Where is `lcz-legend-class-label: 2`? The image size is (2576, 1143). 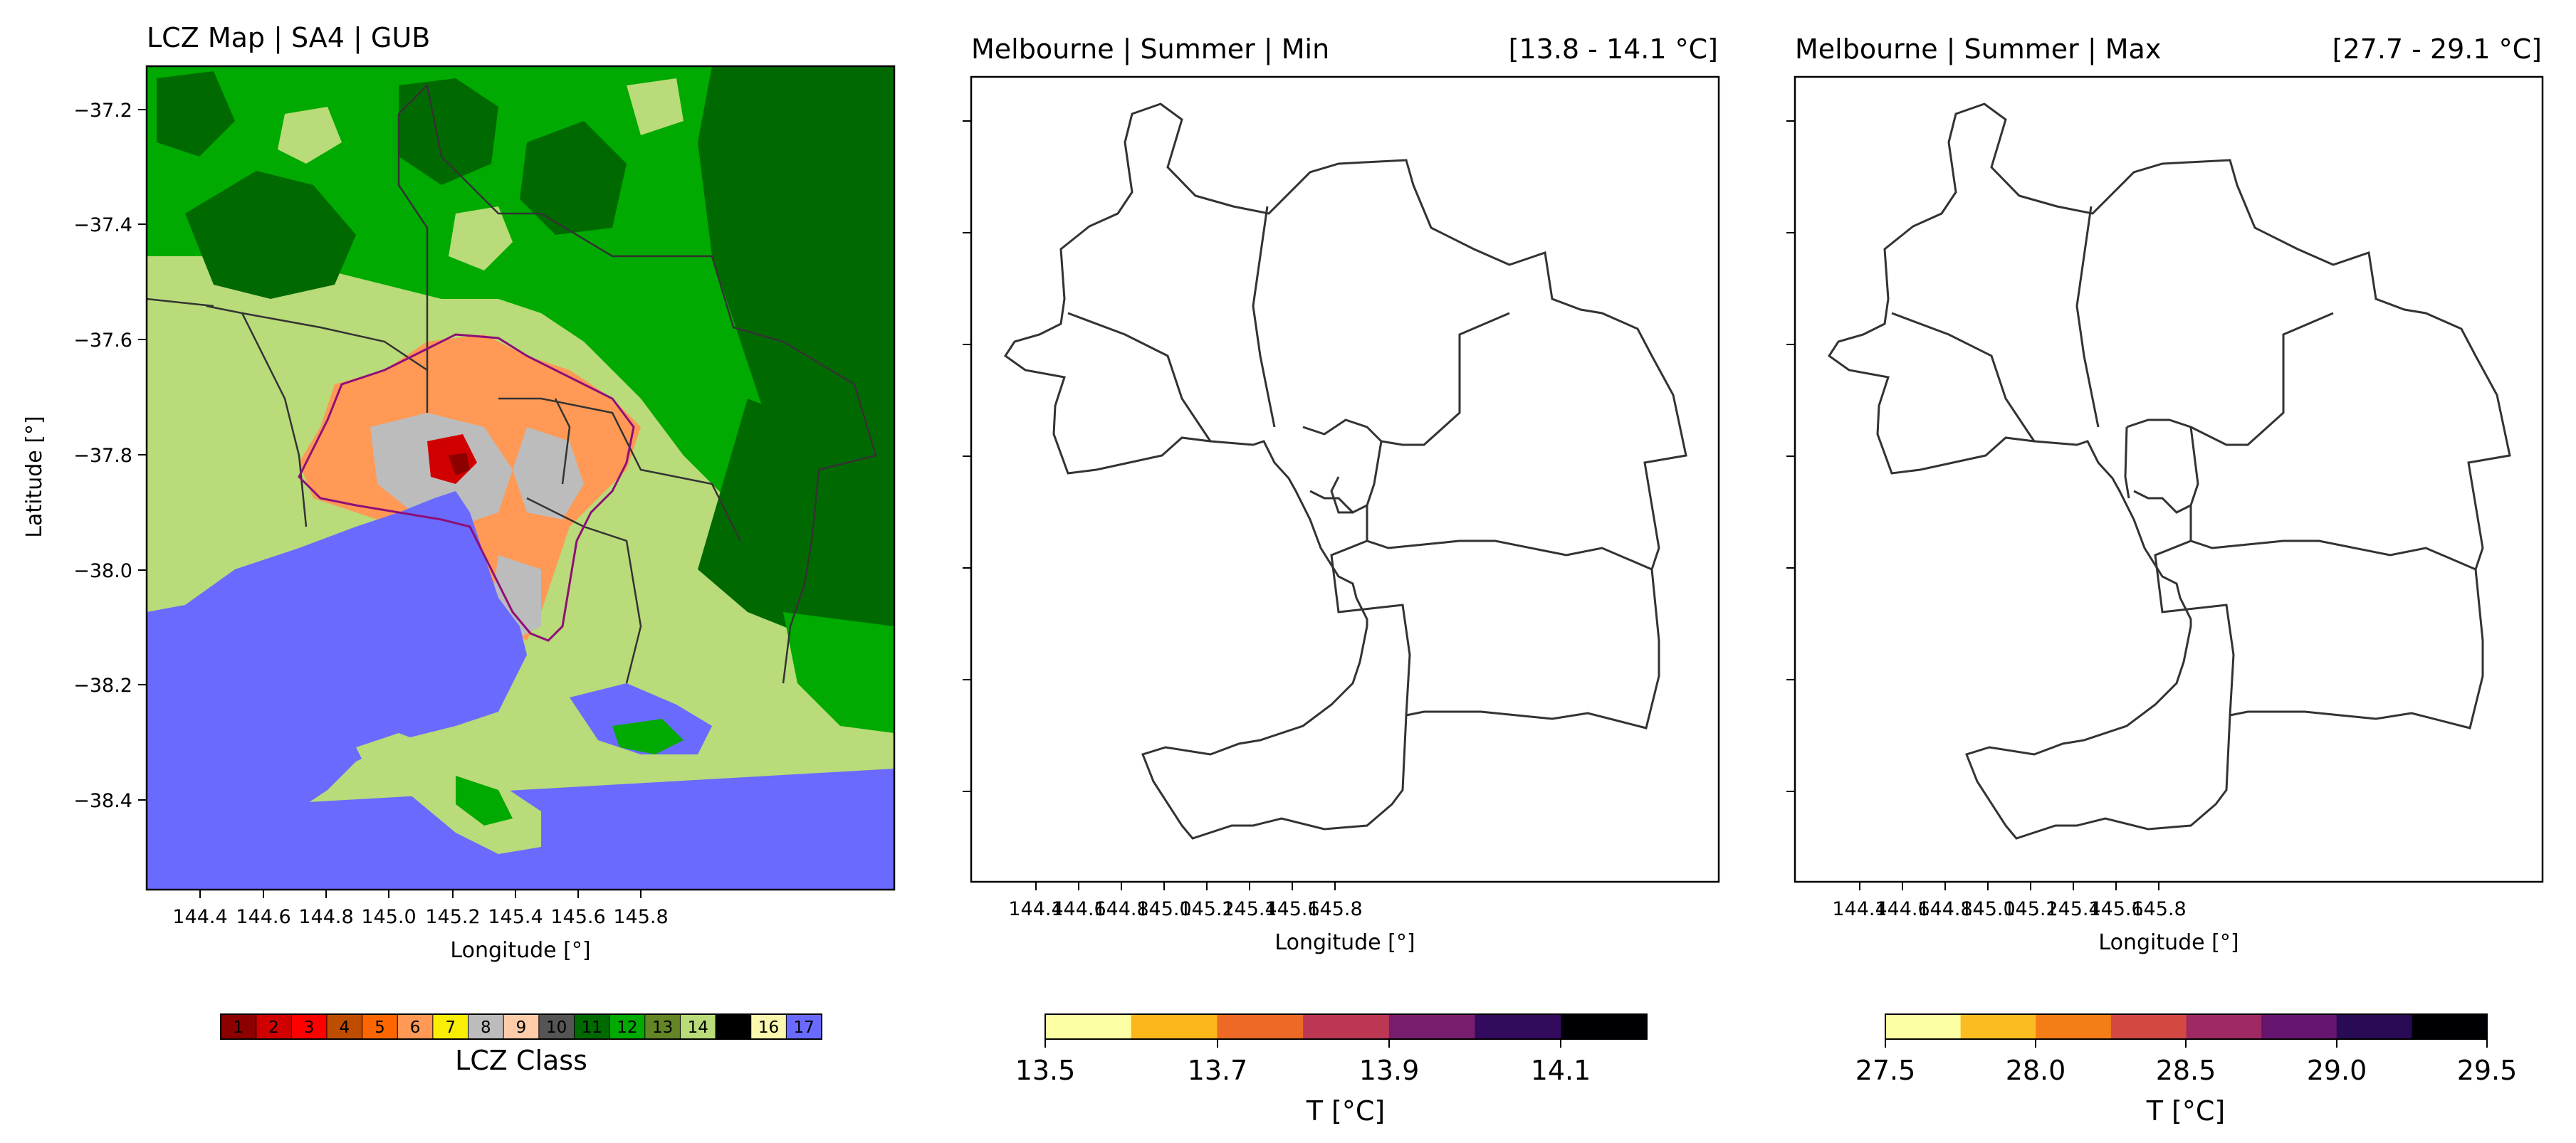 lcz-legend-class-label: 2 is located at coordinates (273, 1027).